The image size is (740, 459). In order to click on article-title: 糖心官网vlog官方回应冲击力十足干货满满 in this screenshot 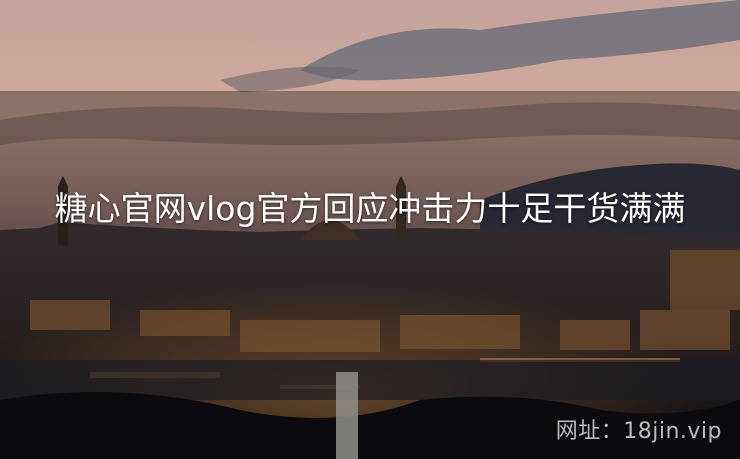, I will do `click(370, 208)`.